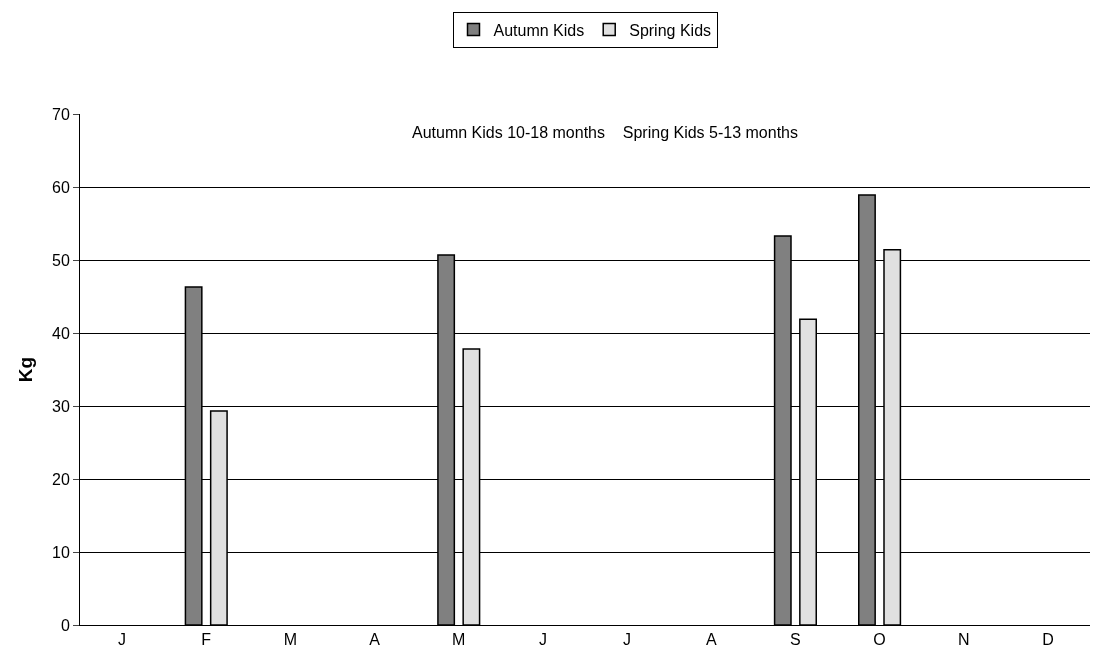 This screenshot has height=661, width=1104. I want to click on y-tick-label: 60, so click(61, 187).